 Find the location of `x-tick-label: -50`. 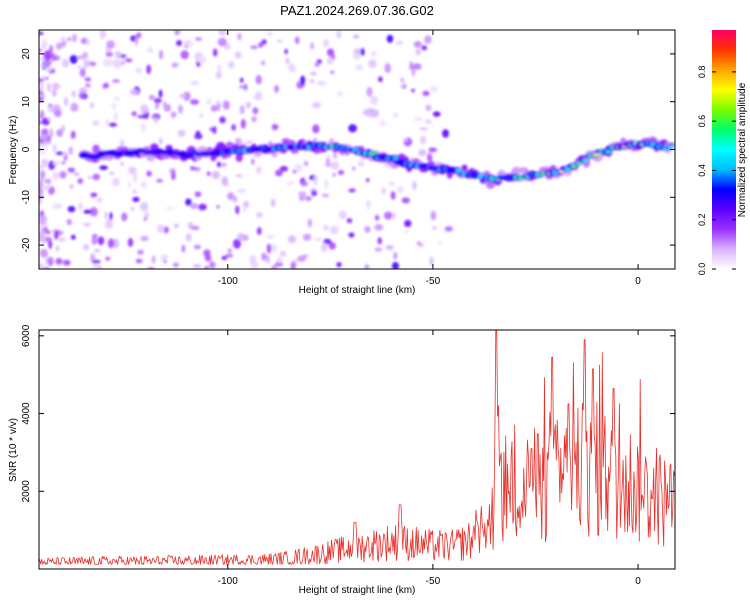

x-tick-label: -50 is located at coordinates (433, 581).